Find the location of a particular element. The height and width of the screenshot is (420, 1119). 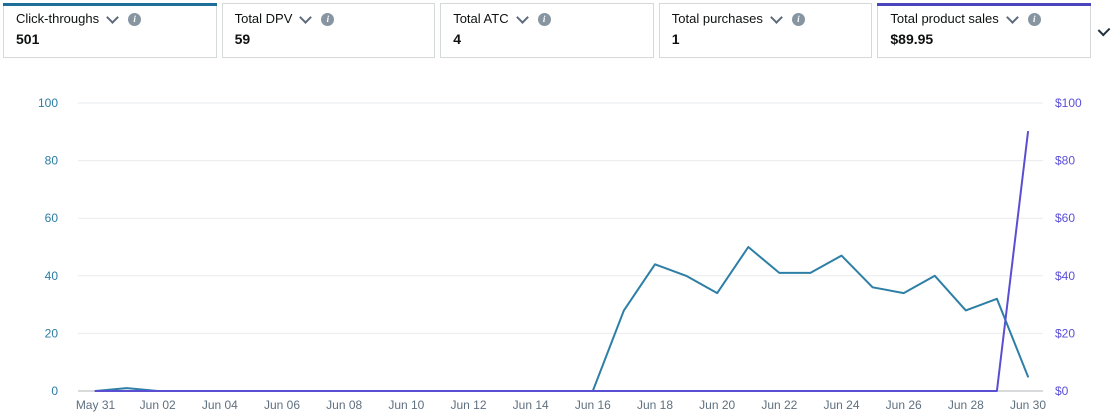

metric-card-total-product-sales: Total product sales i $89.95 is located at coordinates (984, 30).